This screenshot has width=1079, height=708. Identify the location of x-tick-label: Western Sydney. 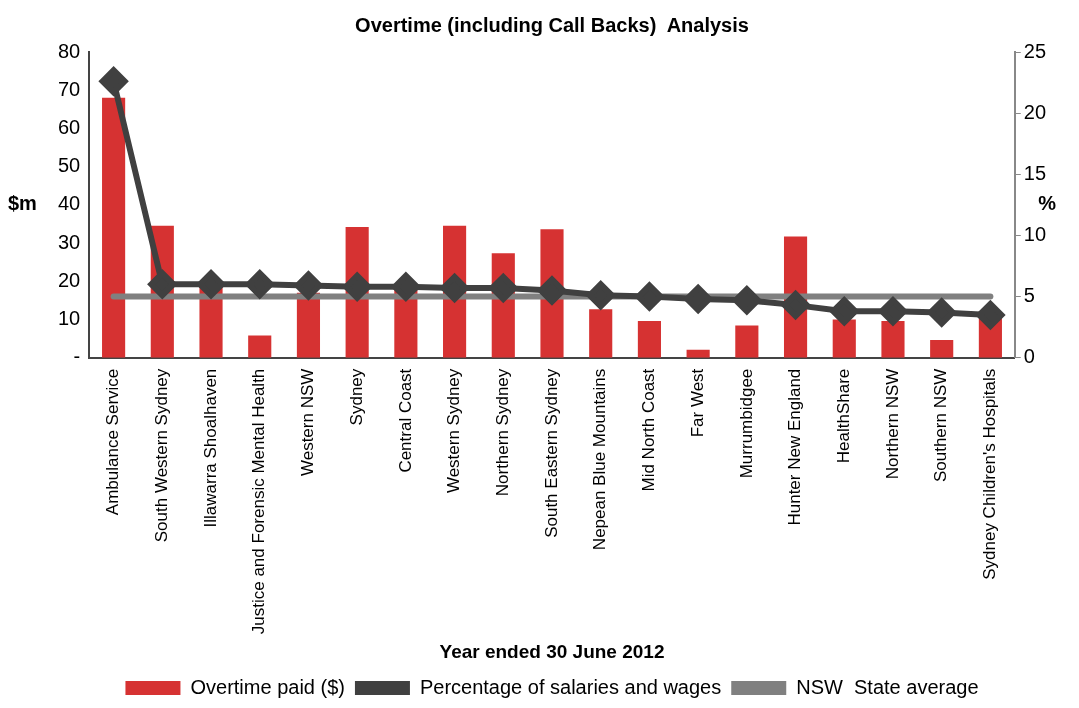
(454, 431).